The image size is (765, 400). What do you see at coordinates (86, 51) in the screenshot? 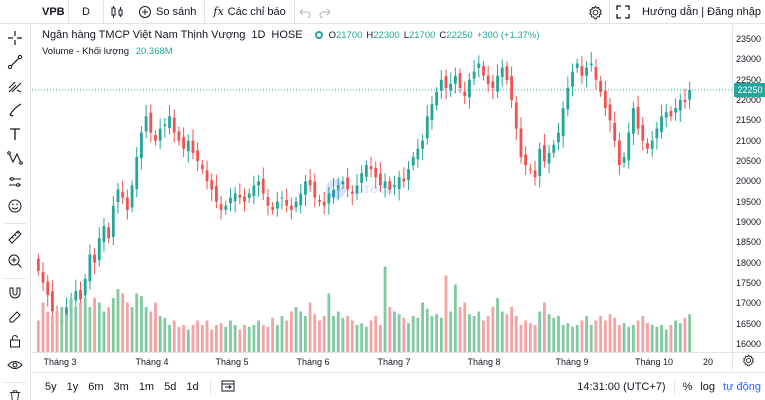
I see `volume-label: Volume - Khối lượng` at bounding box center [86, 51].